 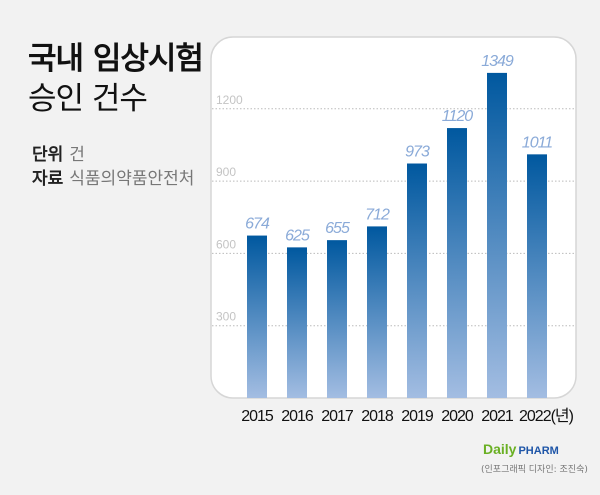 I want to click on data-label: 1011, so click(x=537, y=142).